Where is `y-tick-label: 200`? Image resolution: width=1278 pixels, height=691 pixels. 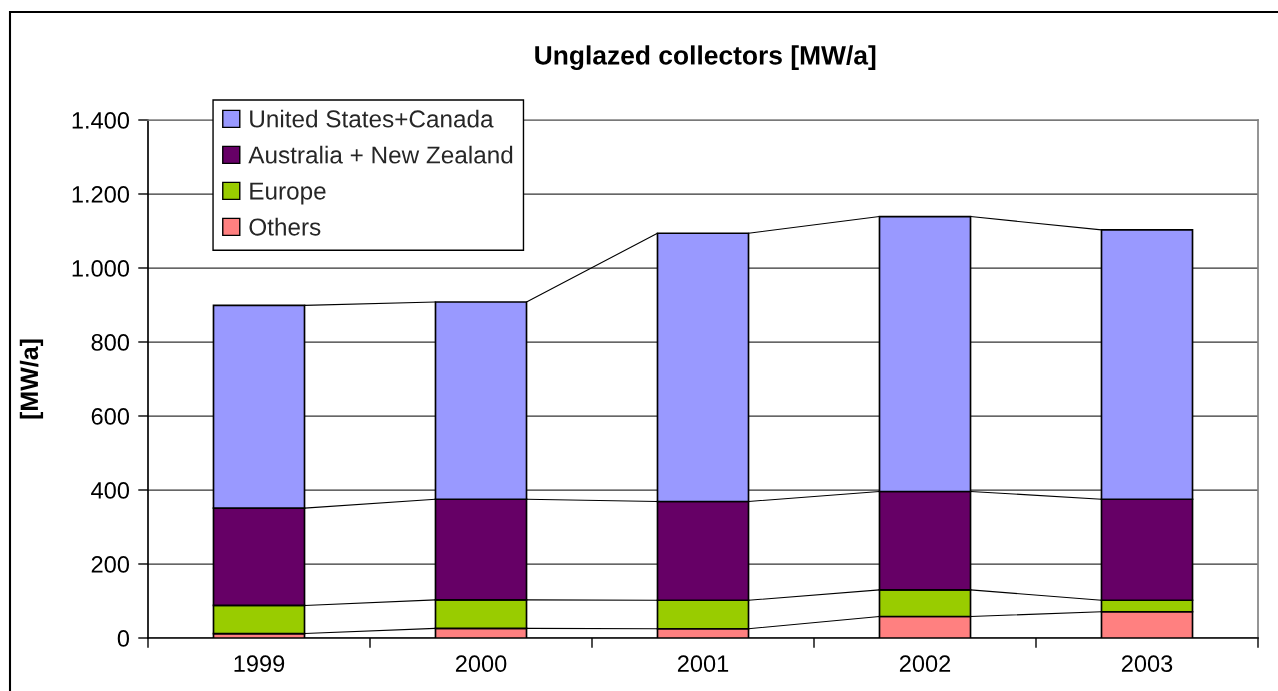 y-tick-label: 200 is located at coordinates (110, 564).